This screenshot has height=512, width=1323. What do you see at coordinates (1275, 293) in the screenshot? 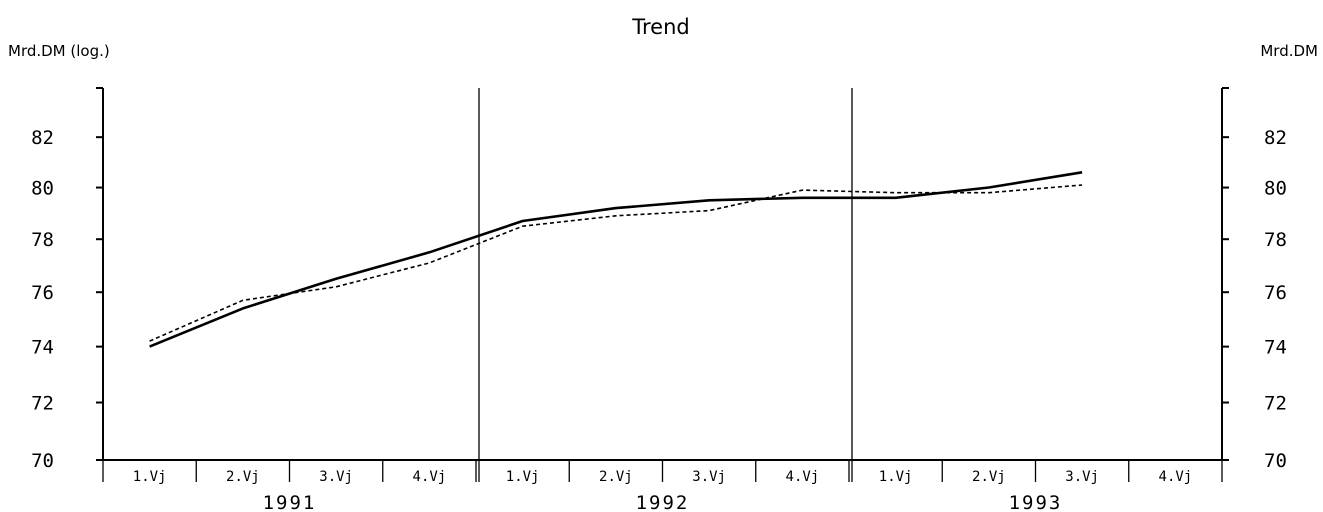
I see `y-tick-label-right: 76` at bounding box center [1275, 293].